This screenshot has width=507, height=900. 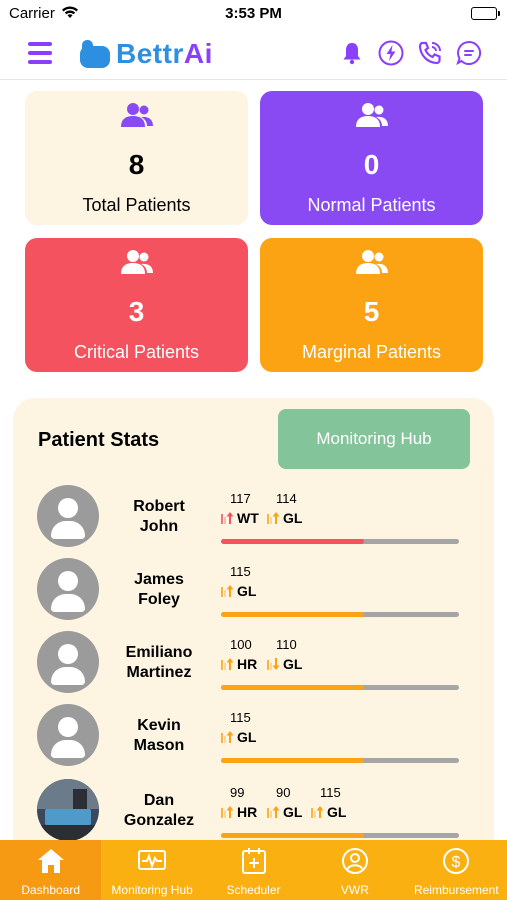 I want to click on patient-stats-title: Patient Stats, so click(x=99, y=440).